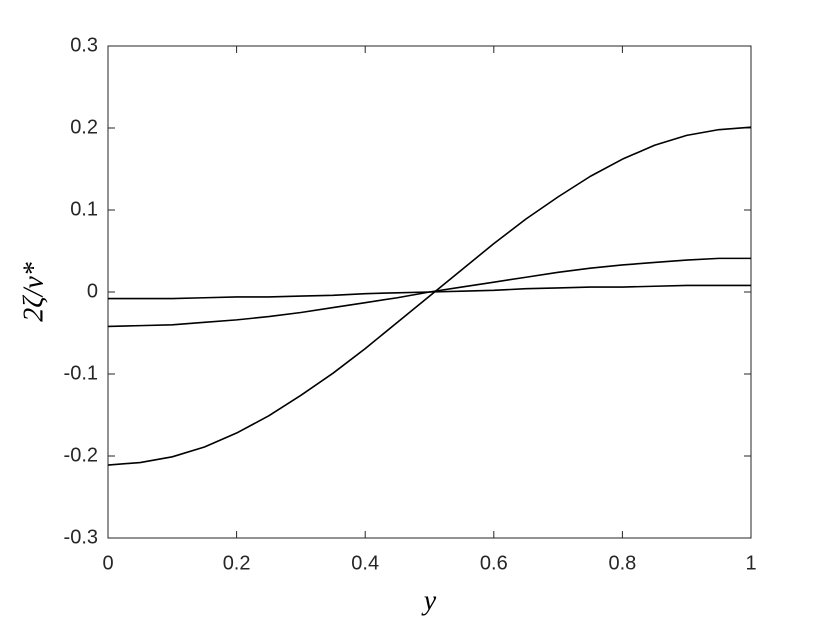 The height and width of the screenshot is (623, 830). I want to click on y-tick-label: 0, so click(92, 291).